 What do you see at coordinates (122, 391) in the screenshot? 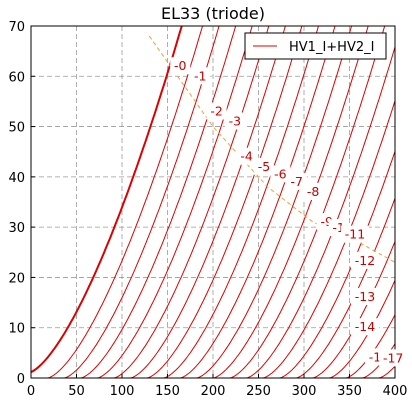
I see `x-tick-label: 100` at bounding box center [122, 391].